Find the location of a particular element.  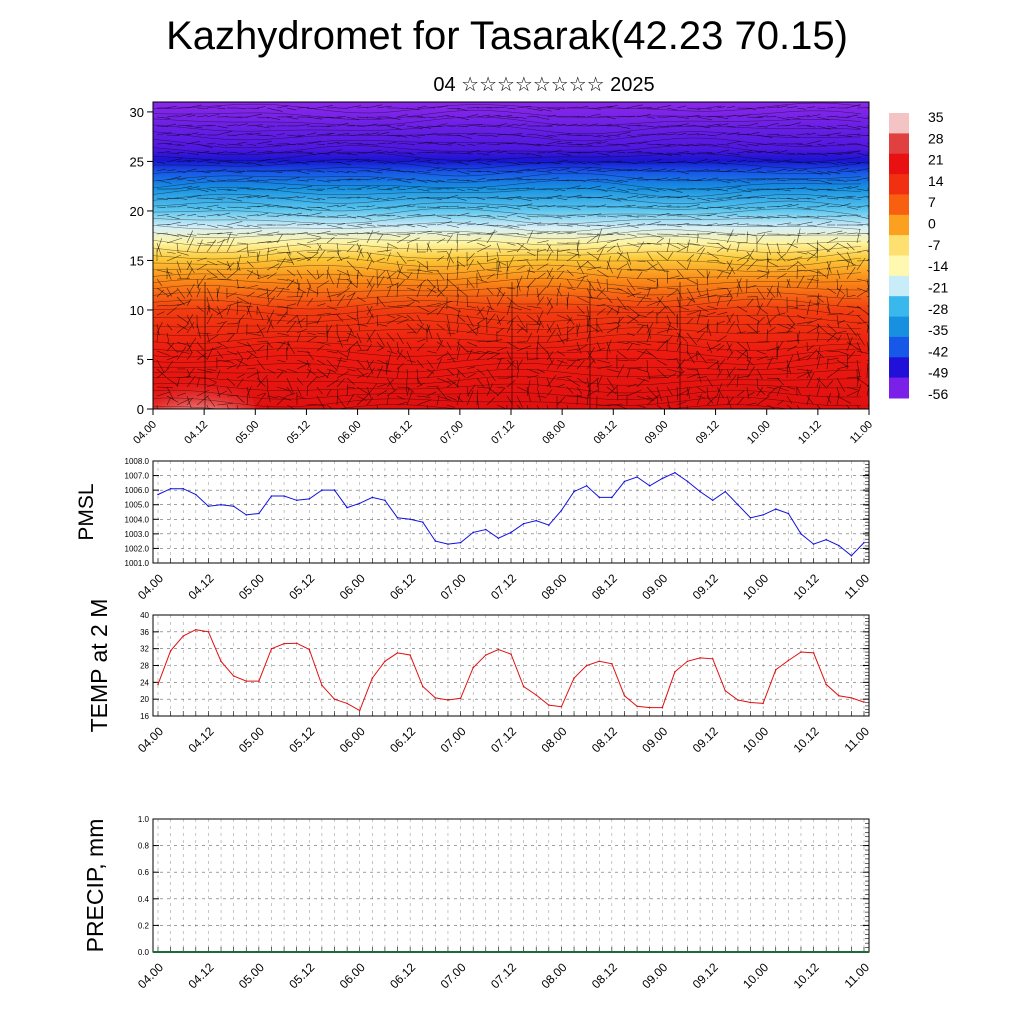

y-tick-label: 24 is located at coordinates (144, 682).